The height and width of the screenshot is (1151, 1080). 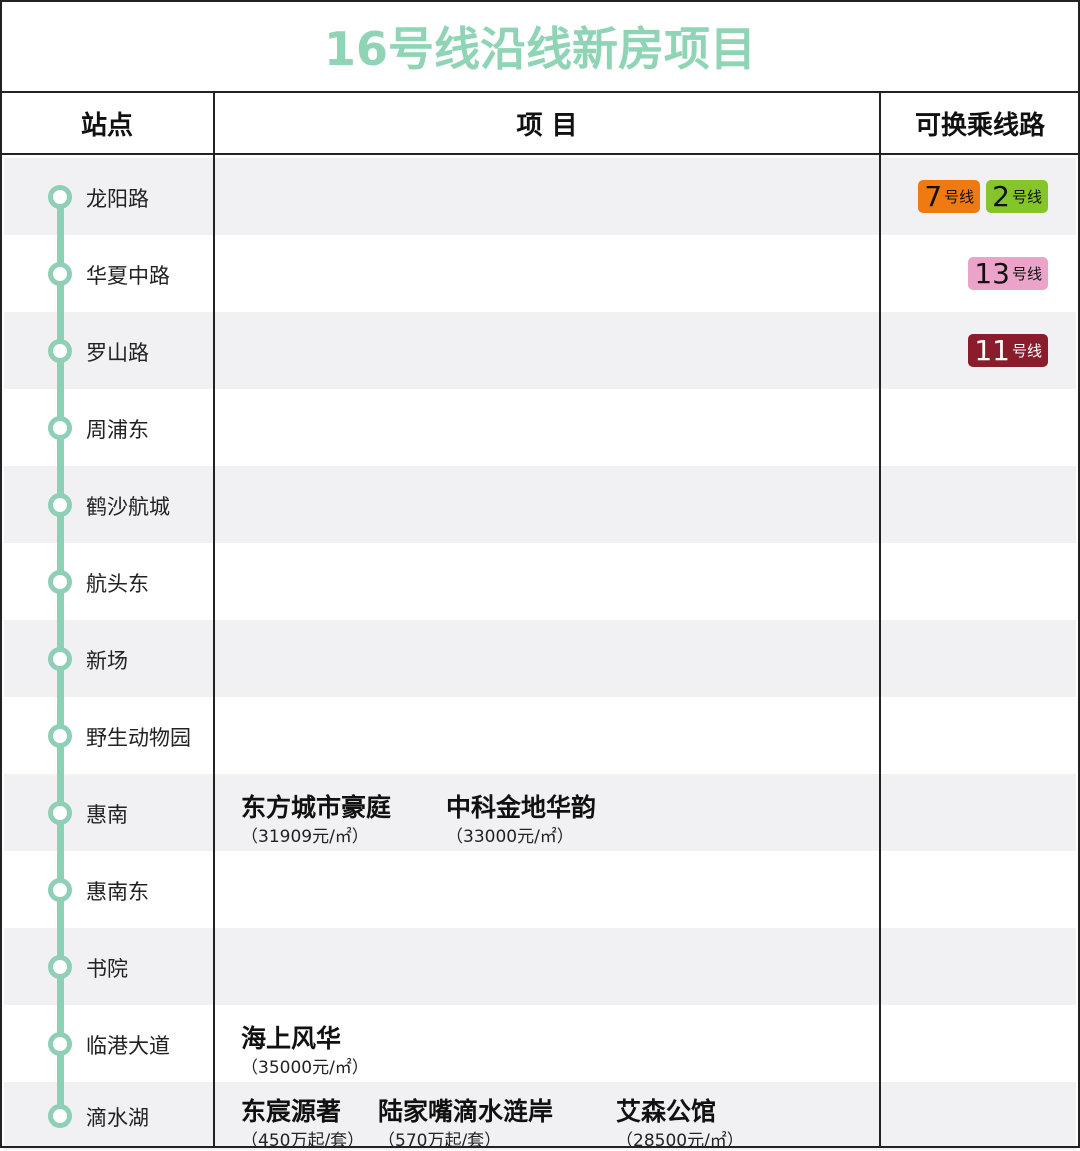 I want to click on station-name: 书院, so click(x=107, y=968).